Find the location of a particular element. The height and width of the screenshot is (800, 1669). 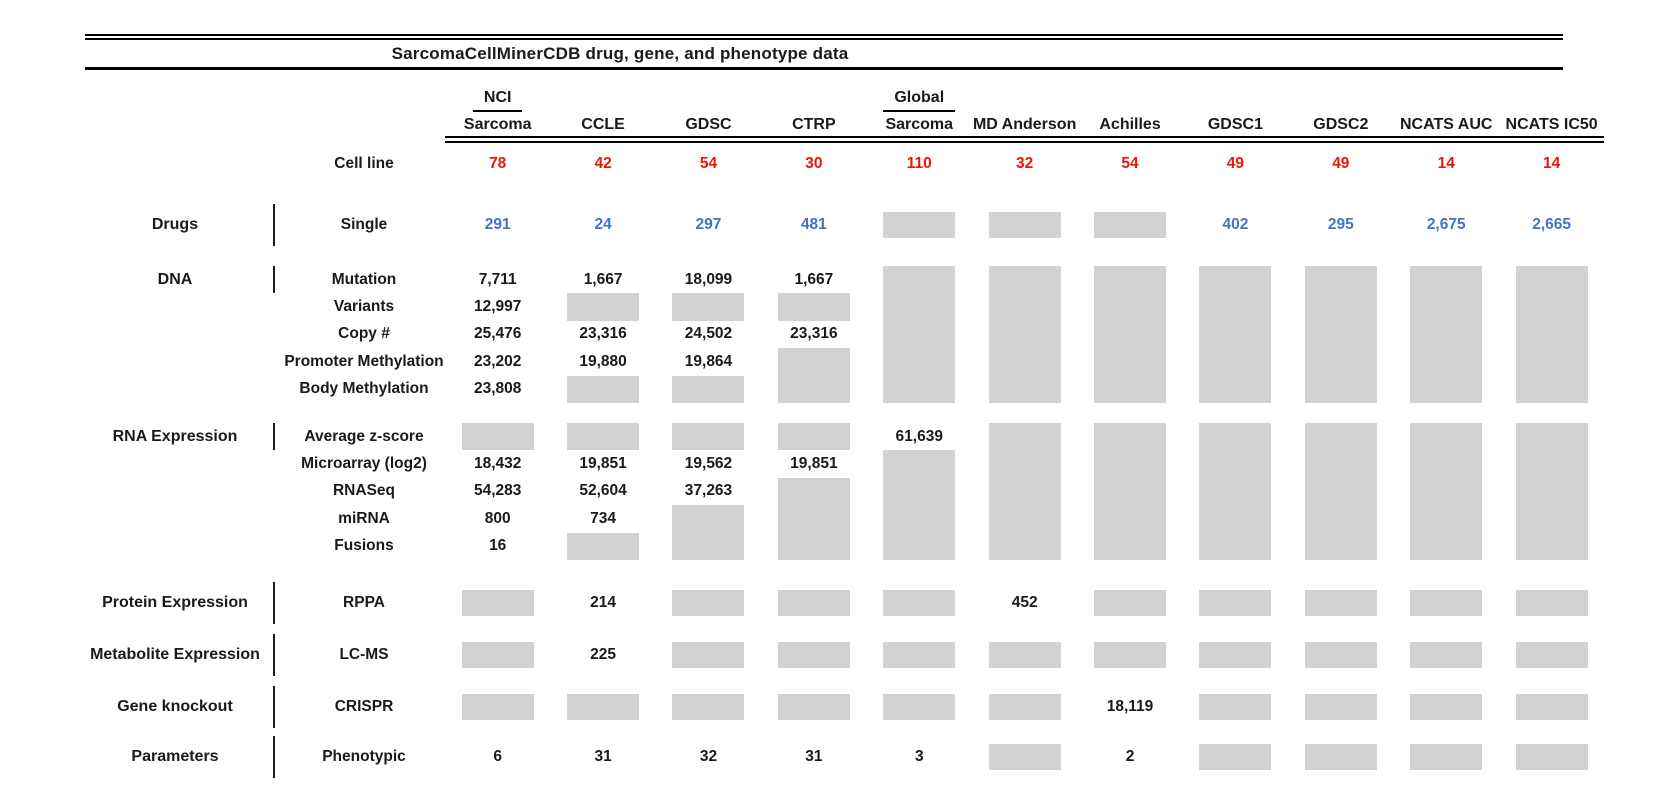

data-value: 214 is located at coordinates (603, 602).